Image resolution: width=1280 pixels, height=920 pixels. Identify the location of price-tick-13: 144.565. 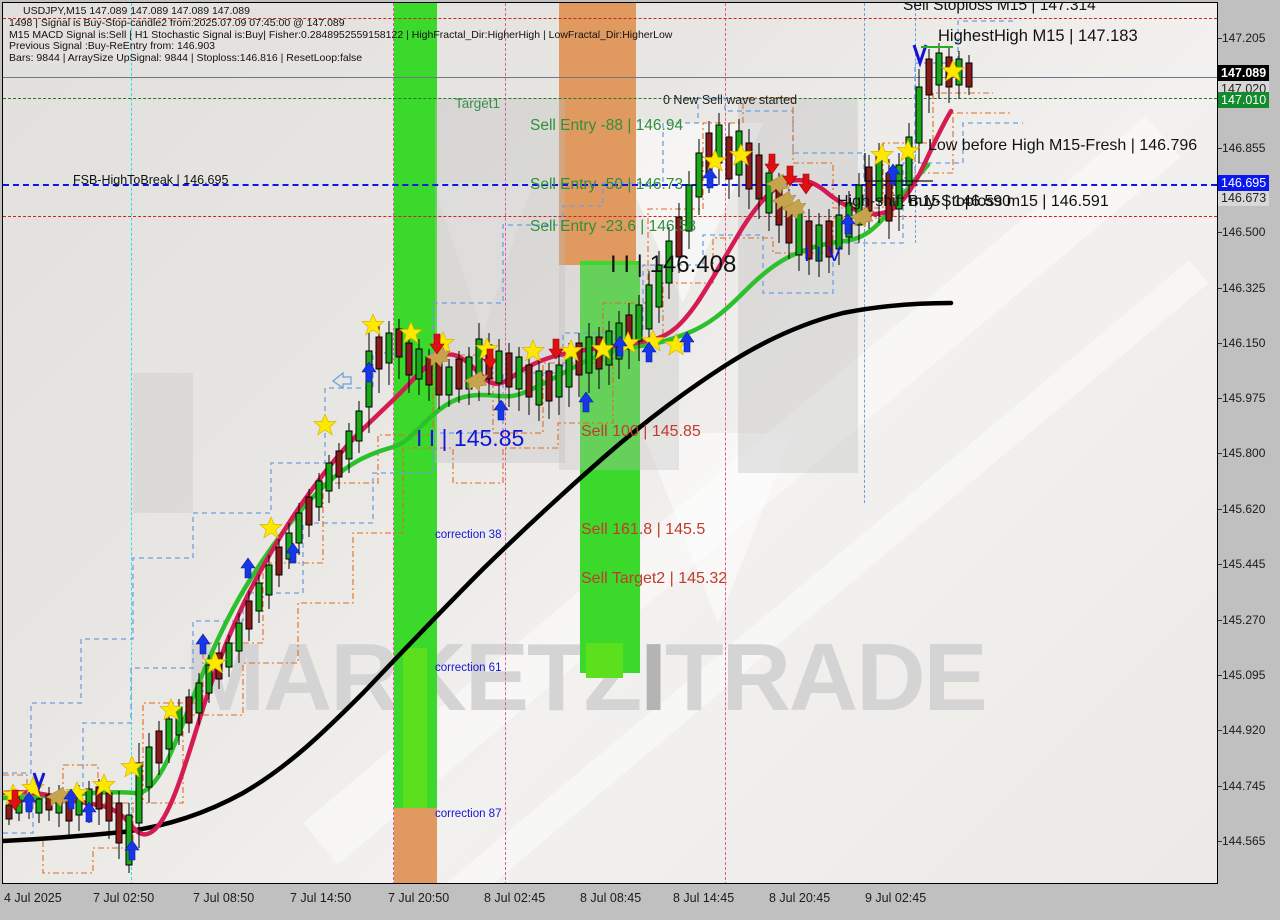
(1244, 841).